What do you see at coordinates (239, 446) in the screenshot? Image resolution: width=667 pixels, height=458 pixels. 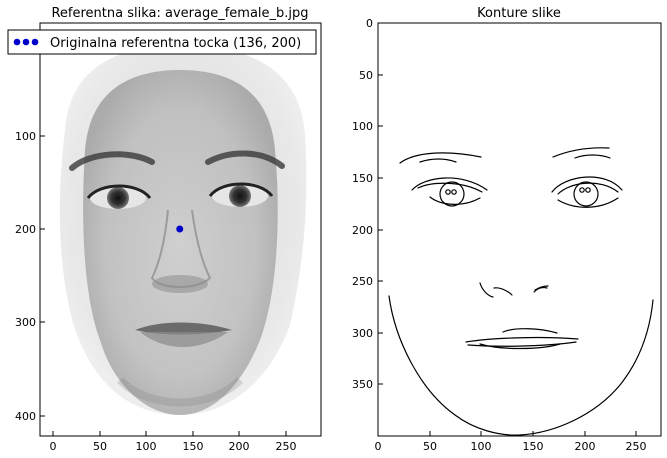 I see `left-x-tick-label: 200` at bounding box center [239, 446].